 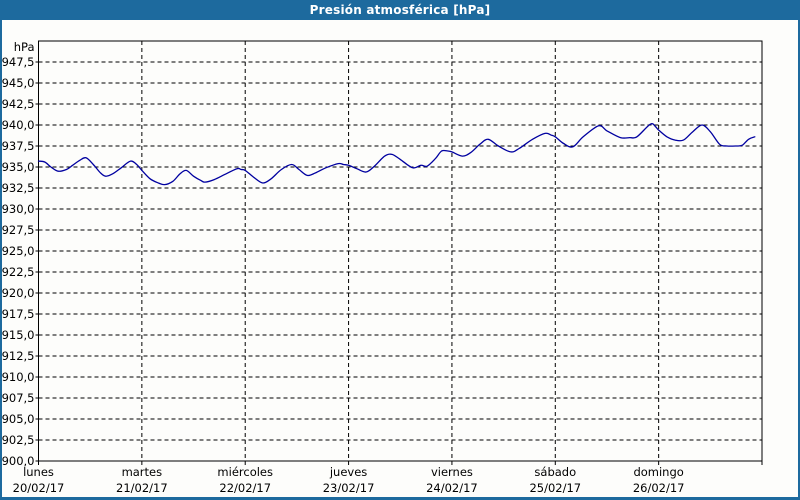 What do you see at coordinates (18, 398) in the screenshot?
I see `y-tick-label: 907,5` at bounding box center [18, 398].